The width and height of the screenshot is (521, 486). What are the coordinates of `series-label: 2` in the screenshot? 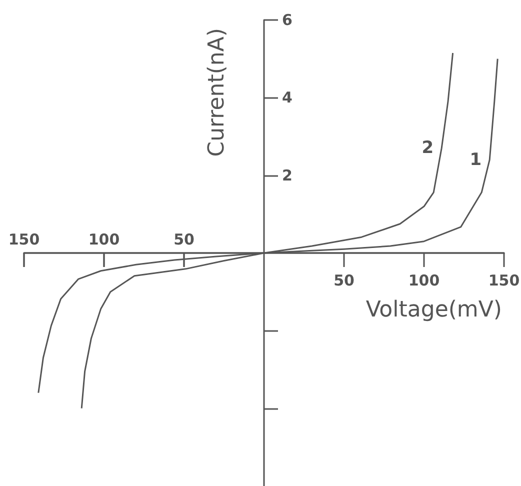 It's located at (428, 148).